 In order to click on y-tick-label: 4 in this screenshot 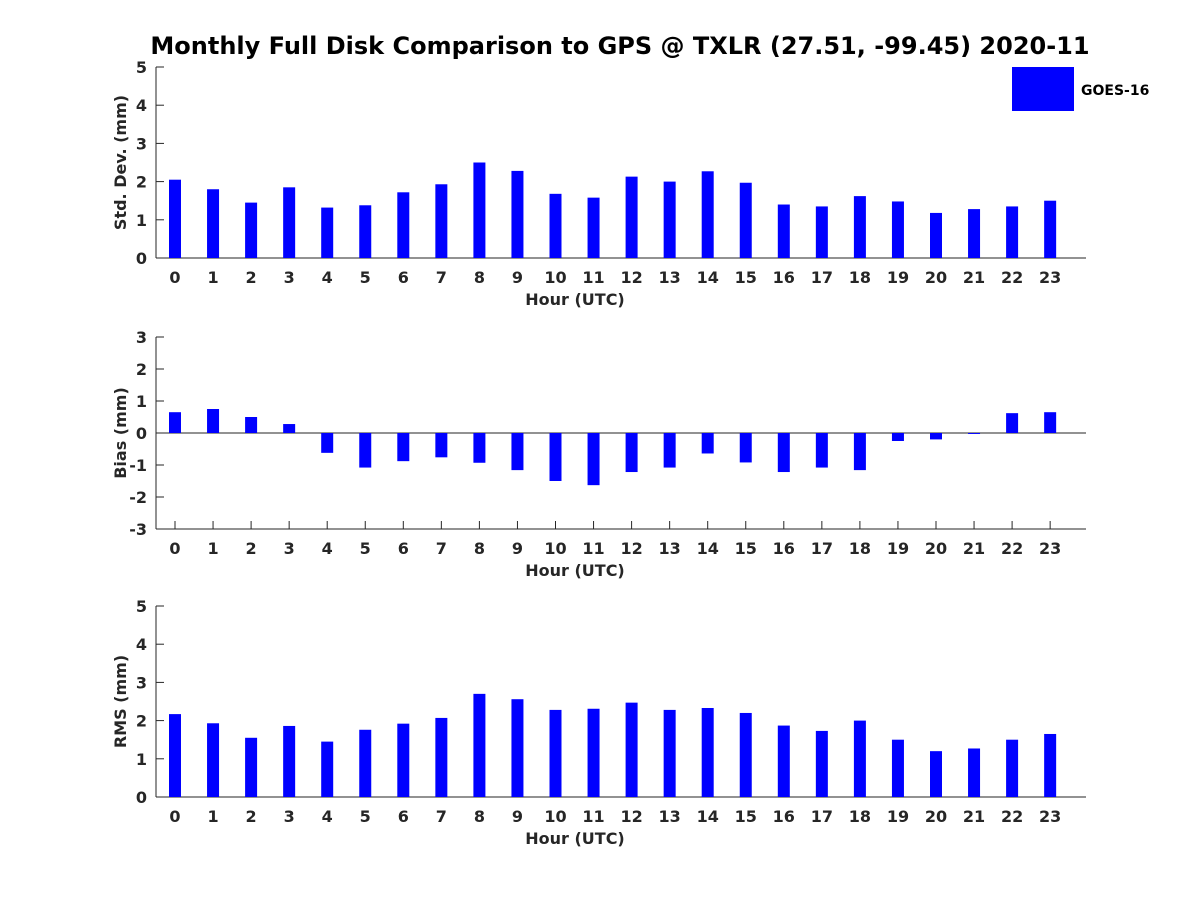, I will do `click(141, 105)`.